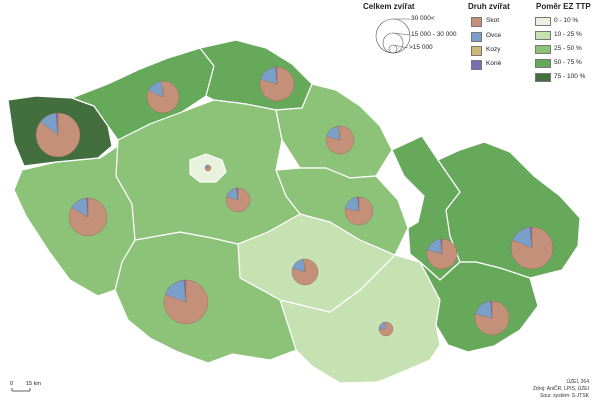 This screenshot has height=402, width=597. I want to click on legend-species-kozy: Kozy, so click(493, 49).